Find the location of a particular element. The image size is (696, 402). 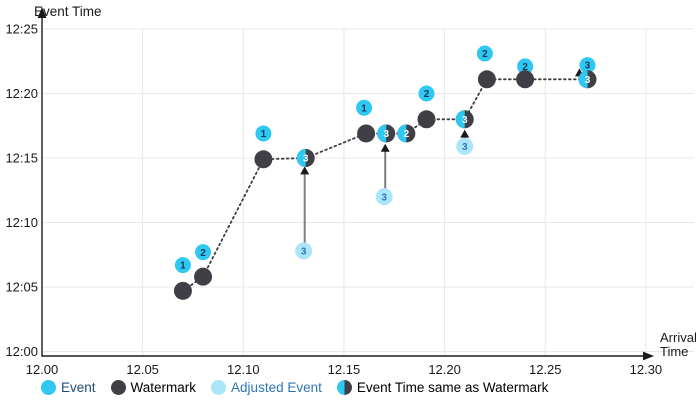

legend-item-same_as_watermark: Event Time same as Watermark is located at coordinates (442, 387).